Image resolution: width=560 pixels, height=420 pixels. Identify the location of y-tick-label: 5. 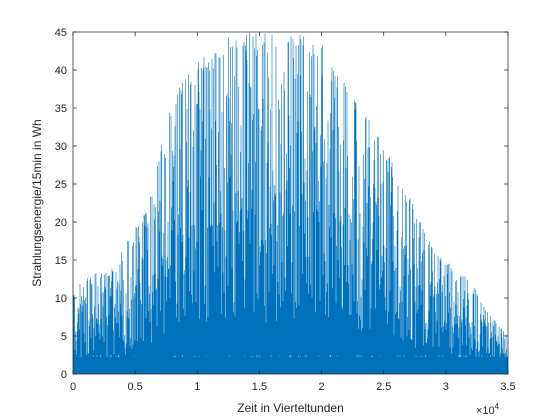
(64, 337).